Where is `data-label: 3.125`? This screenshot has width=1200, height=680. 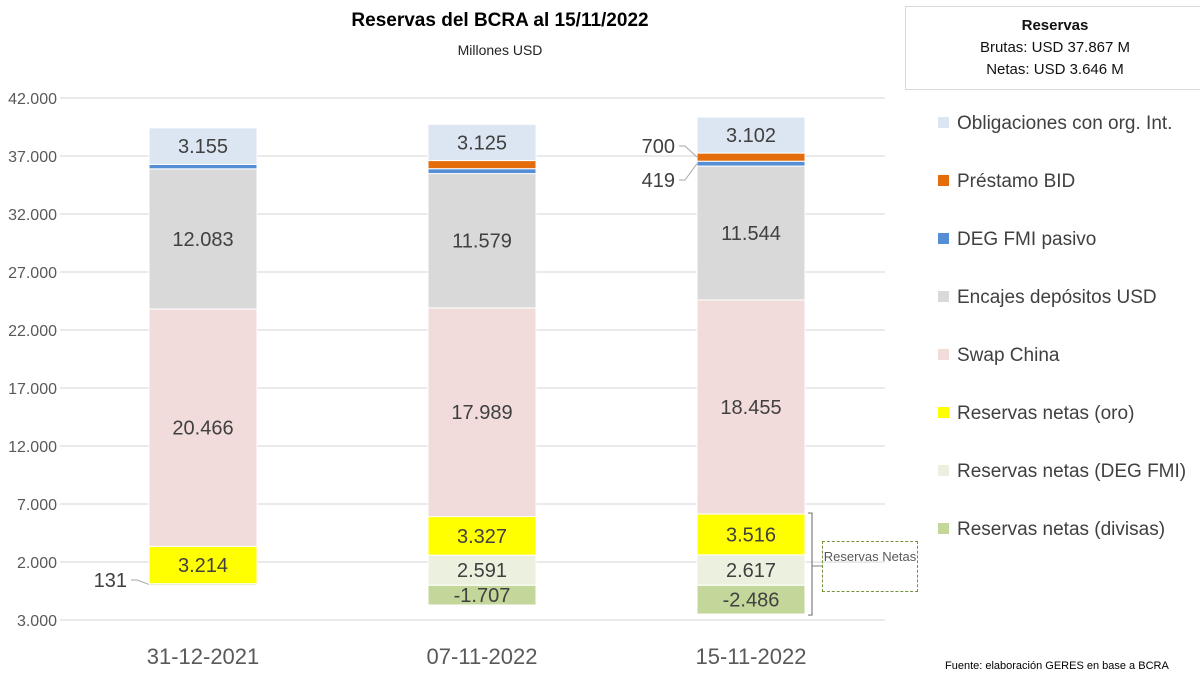 data-label: 3.125 is located at coordinates (482, 143).